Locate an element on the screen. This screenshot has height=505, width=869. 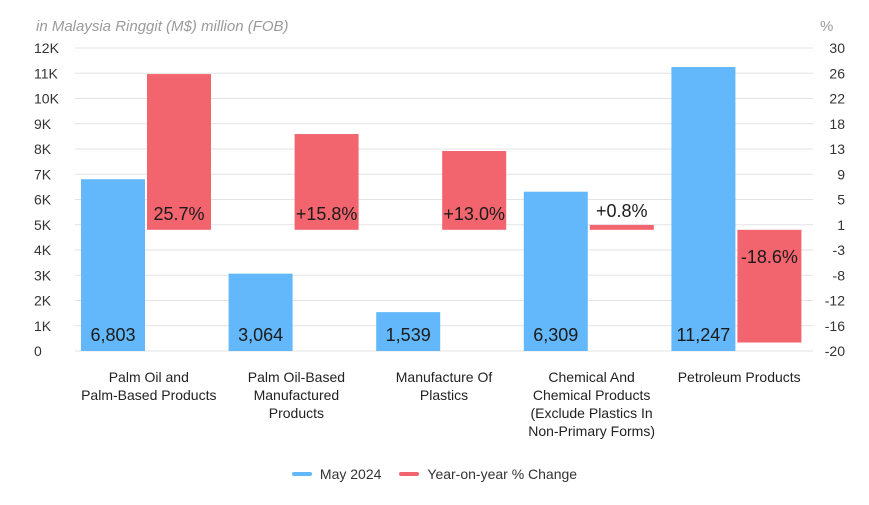
left-tick-label: 0 is located at coordinates (38, 351).